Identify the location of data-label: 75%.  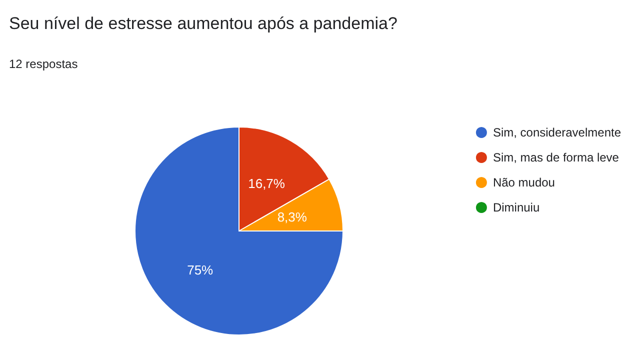
(200, 270).